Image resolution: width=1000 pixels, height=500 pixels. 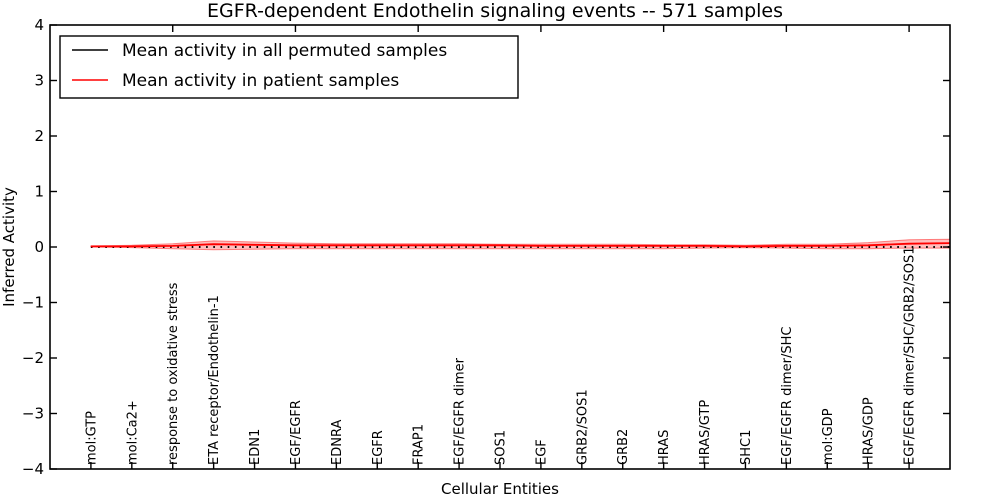 I want to click on x-tick-label: EGF/EGFR, so click(x=296, y=432).